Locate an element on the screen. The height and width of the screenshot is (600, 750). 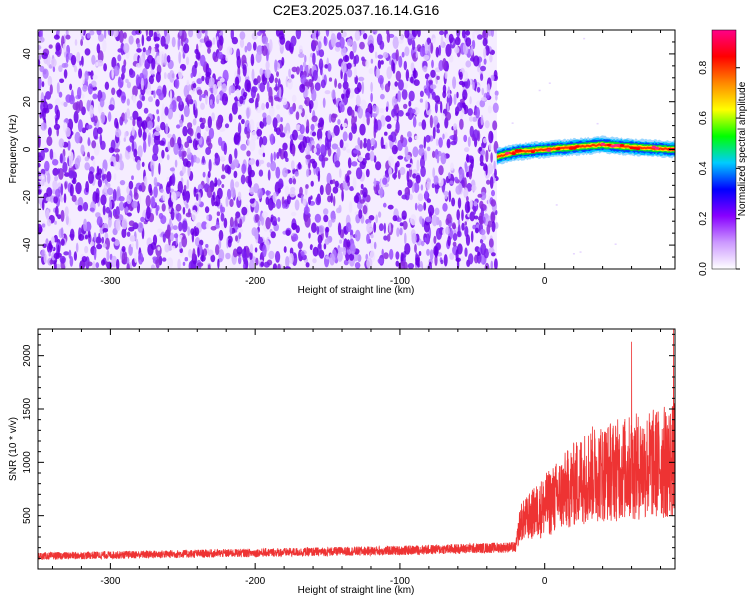
spectrogram-xtick-label: -300 is located at coordinates (110, 281).